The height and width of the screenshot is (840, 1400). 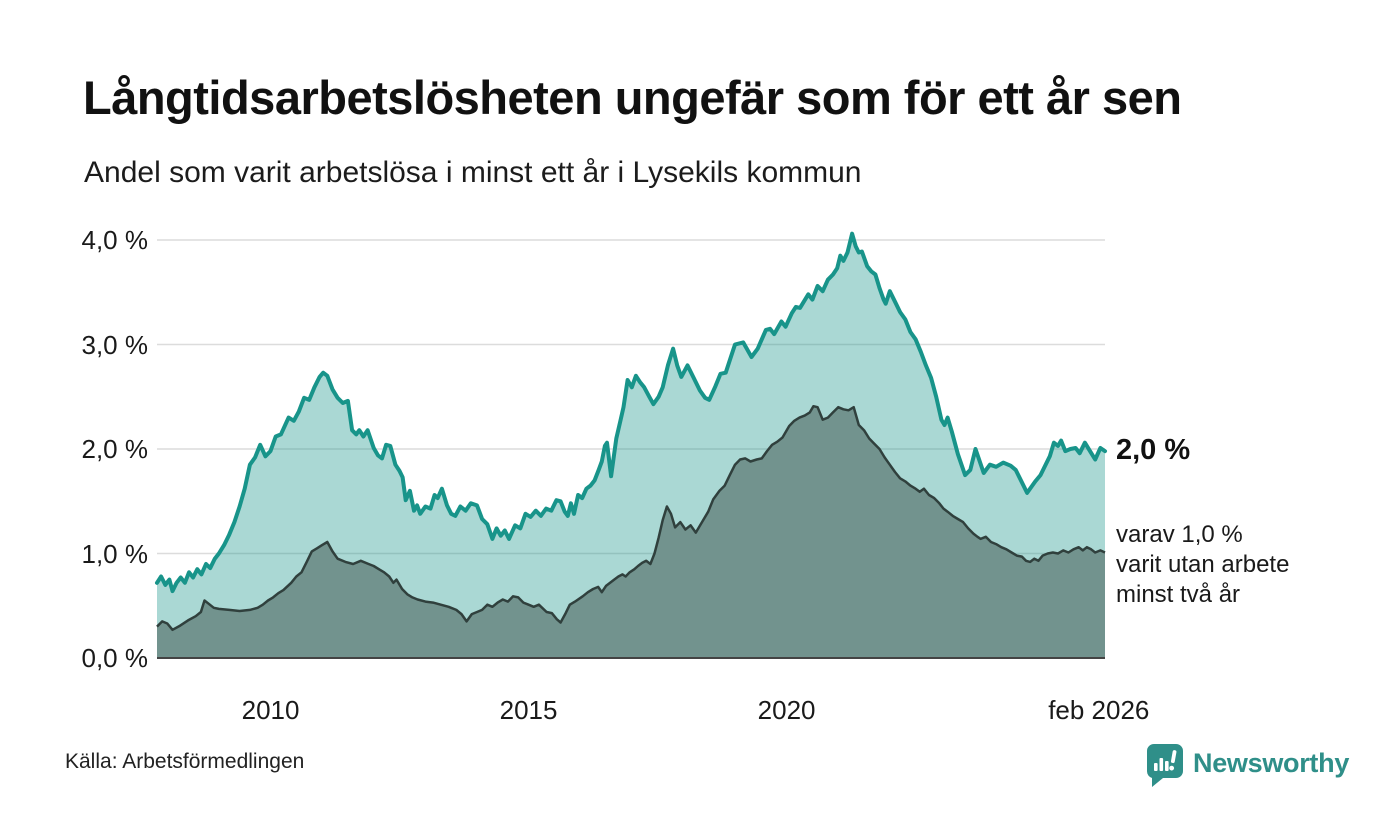 I want to click on secondary-note-line: varav 1,0 %, so click(x=1179, y=534).